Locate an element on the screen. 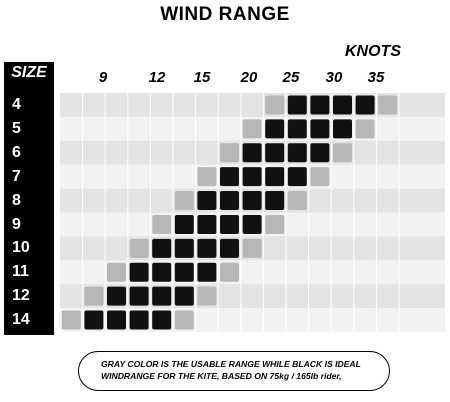 This screenshot has width=450, height=402. x-tick-label: 12 is located at coordinates (157, 77).